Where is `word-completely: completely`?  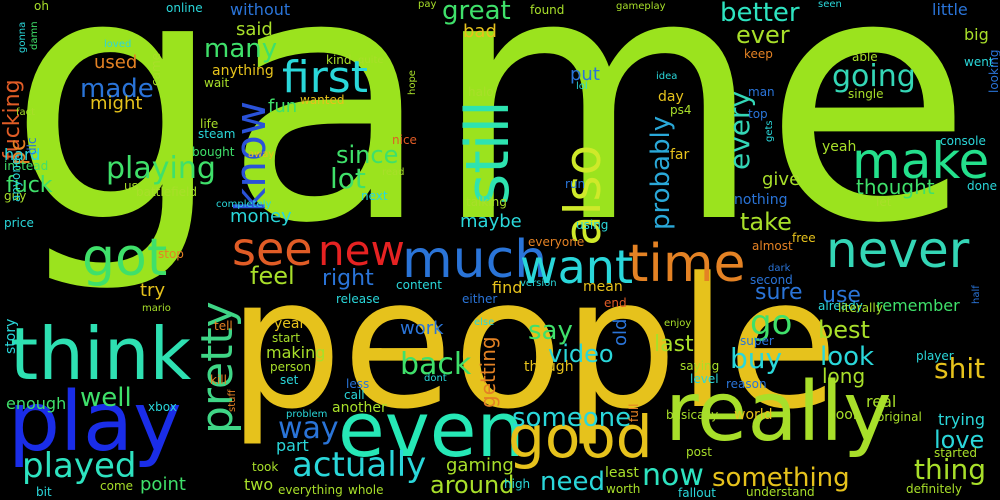
word-completely: completely is located at coordinates (244, 204).